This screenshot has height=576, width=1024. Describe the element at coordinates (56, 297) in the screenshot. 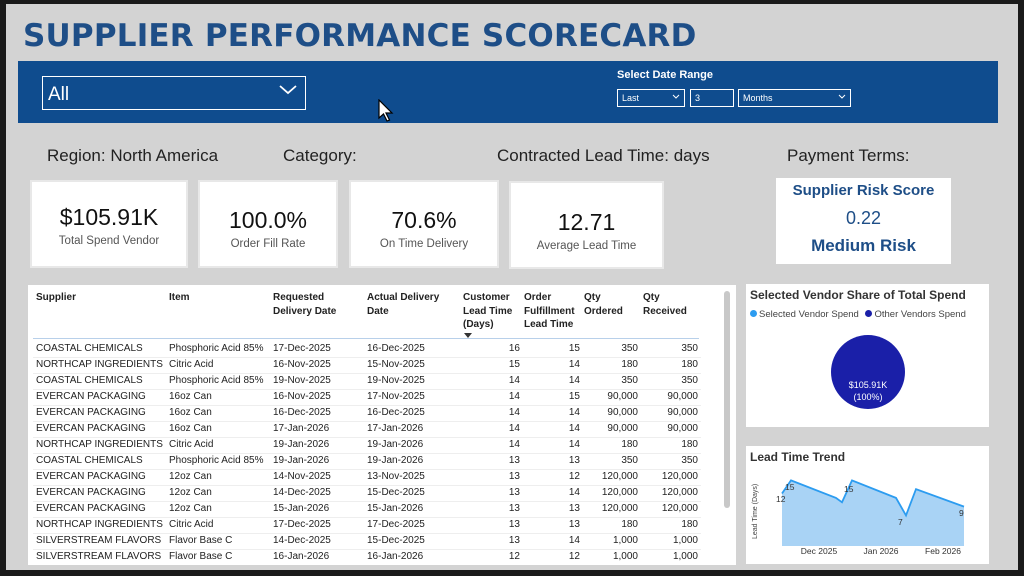

I see `header-supplier: Supplier` at that location.